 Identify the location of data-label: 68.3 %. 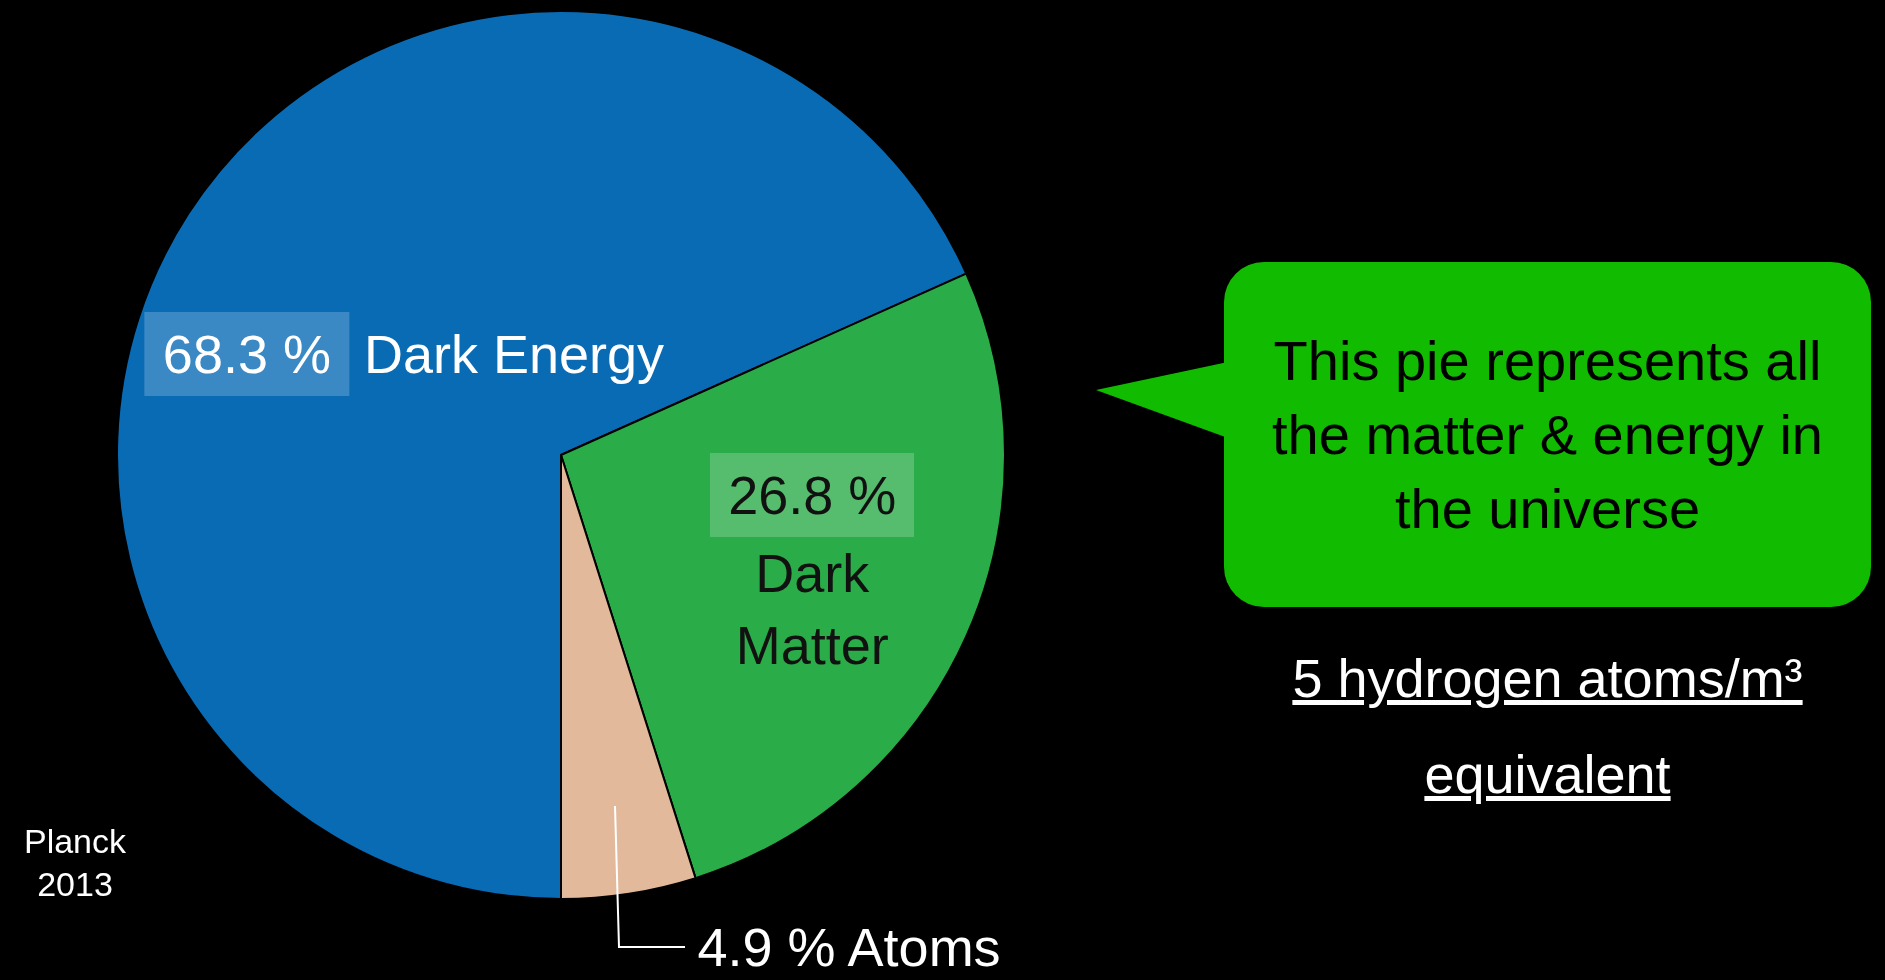
(246, 353).